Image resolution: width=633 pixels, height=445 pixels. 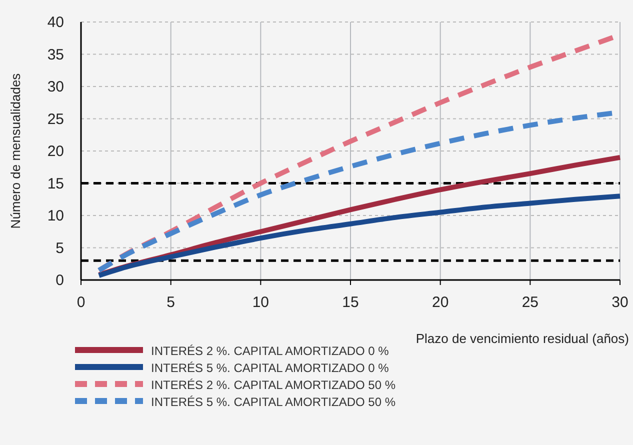 What do you see at coordinates (60, 248) in the screenshot?
I see `y-tick-label: 5` at bounding box center [60, 248].